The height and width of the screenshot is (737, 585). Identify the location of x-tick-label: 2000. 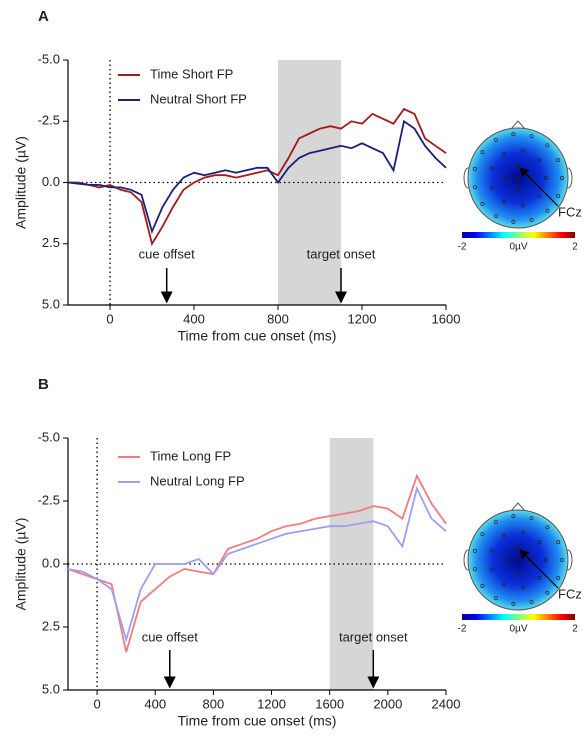
(387, 703).